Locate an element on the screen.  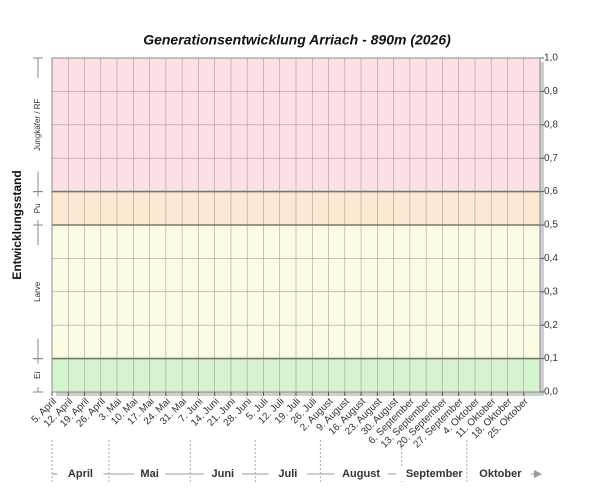
y-tick-label: 0,6 is located at coordinates (551, 191).